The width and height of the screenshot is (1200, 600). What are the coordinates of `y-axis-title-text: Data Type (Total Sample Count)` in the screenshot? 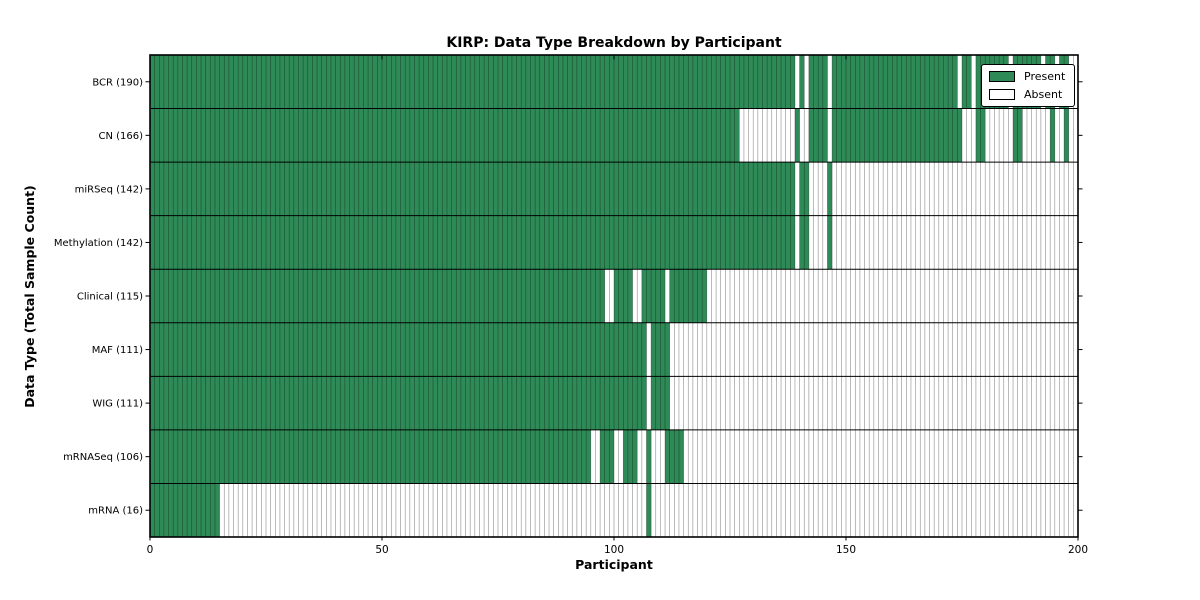 It's located at (29, 296).